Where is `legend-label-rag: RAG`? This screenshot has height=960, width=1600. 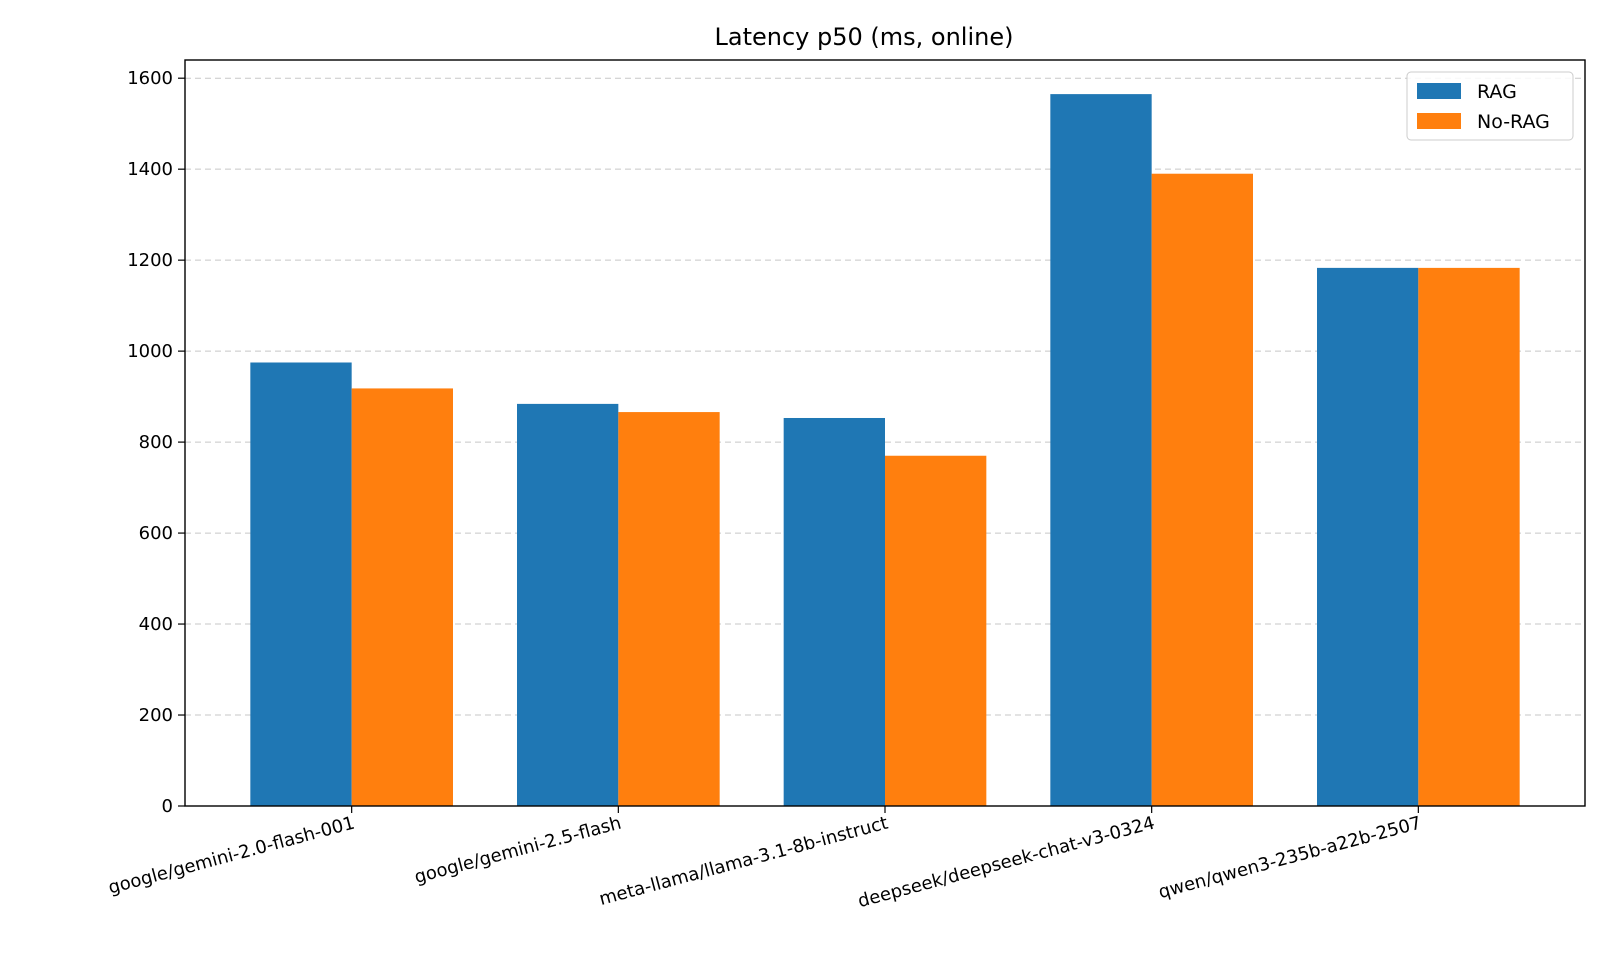
legend-label-rag: RAG is located at coordinates (1497, 92).